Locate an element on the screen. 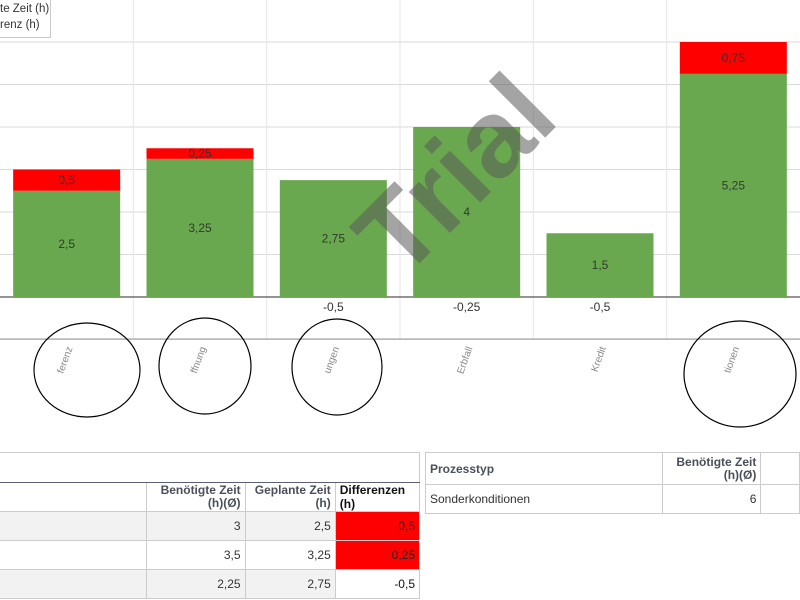 This screenshot has width=800, height=600. table-cell: 3,5 is located at coordinates (196, 555).